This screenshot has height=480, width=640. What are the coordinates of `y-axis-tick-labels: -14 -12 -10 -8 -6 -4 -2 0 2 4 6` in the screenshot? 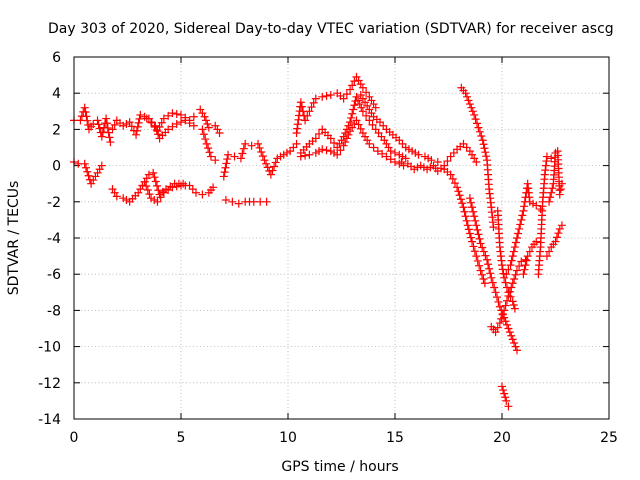 It's located at (49, 239).